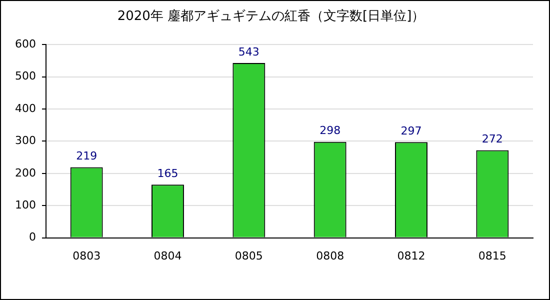 This screenshot has width=550, height=300. What do you see at coordinates (25, 108) in the screenshot?
I see `y-tick-label: 400` at bounding box center [25, 108].